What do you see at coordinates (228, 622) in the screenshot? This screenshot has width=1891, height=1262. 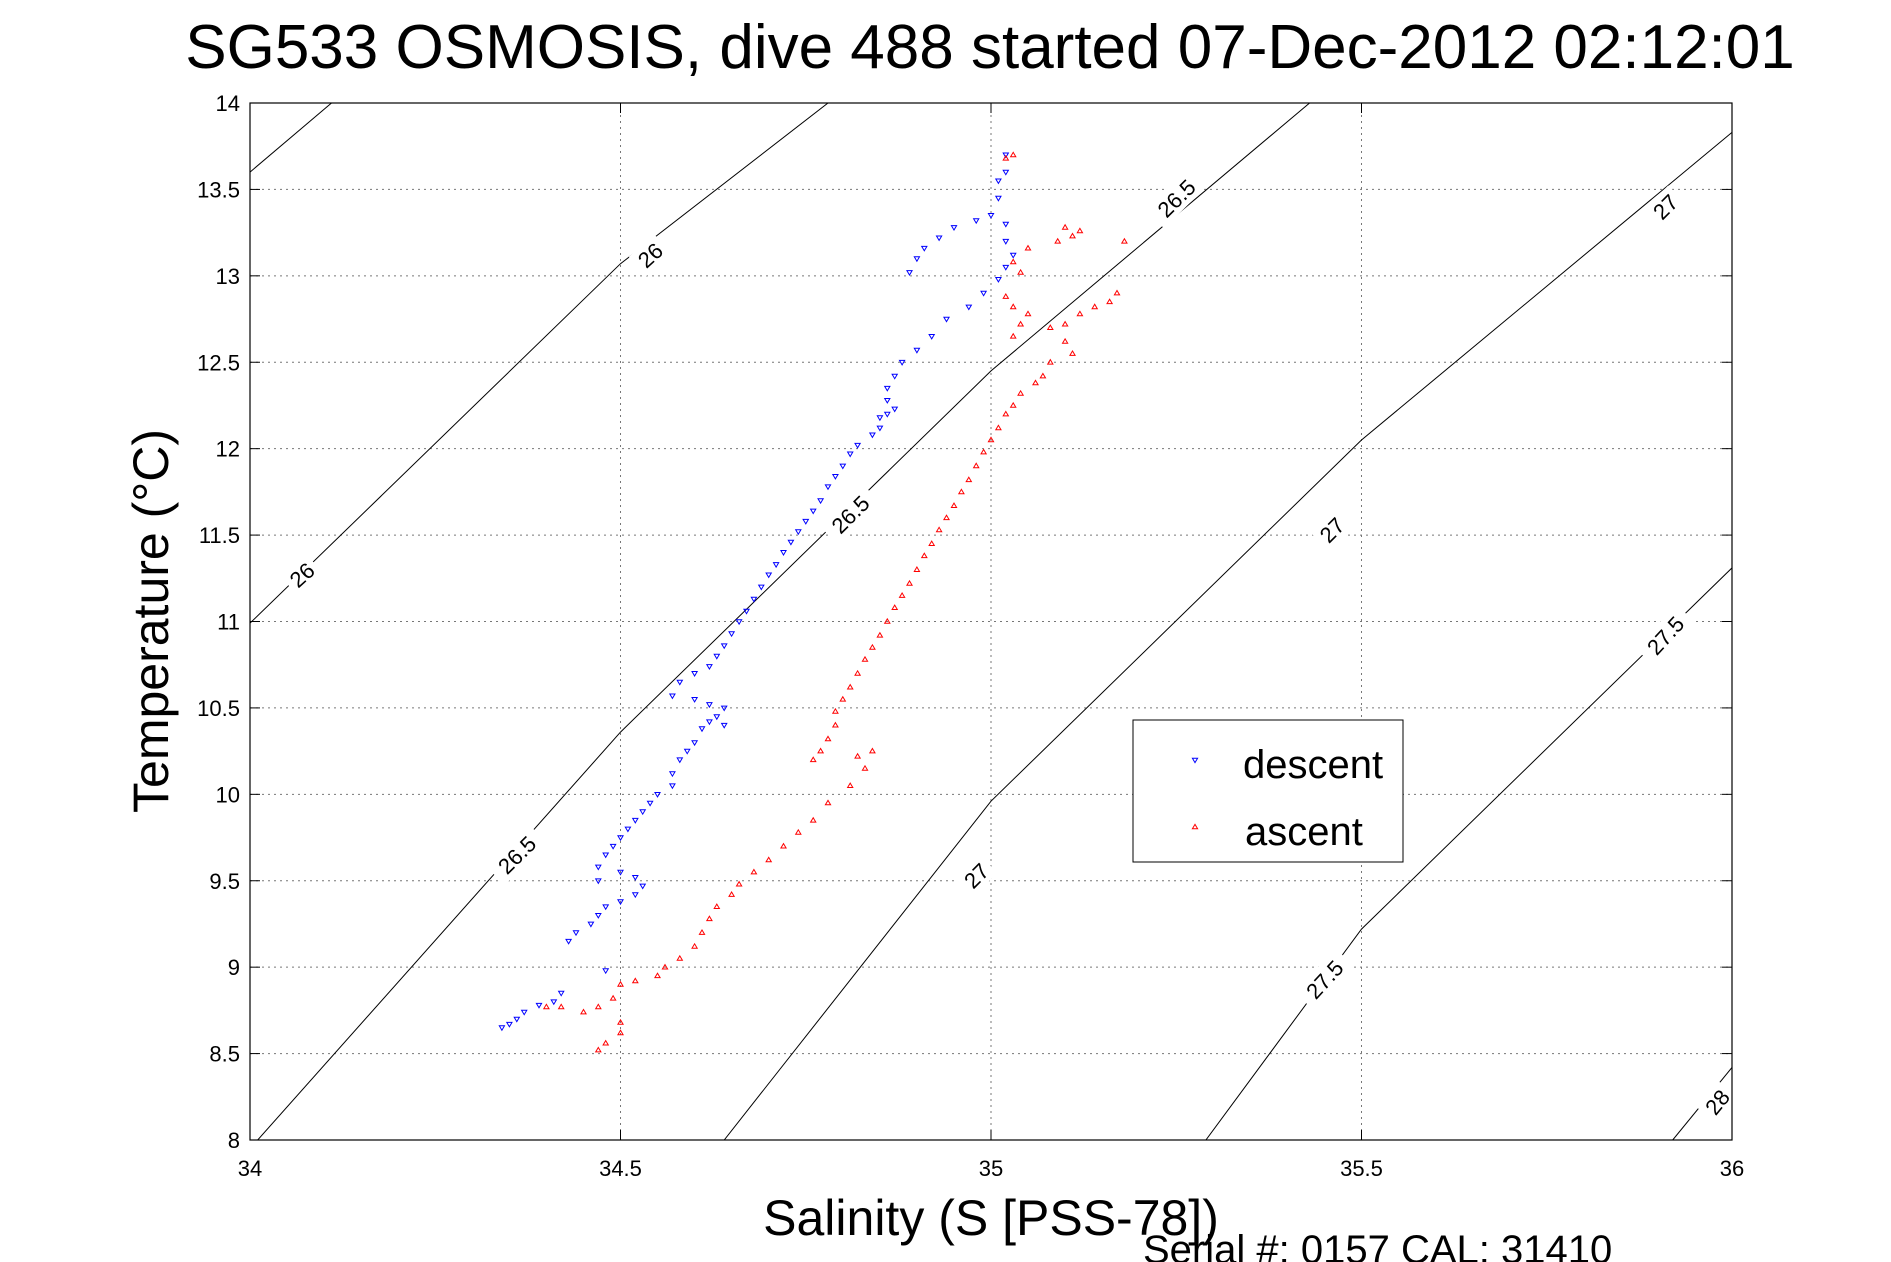 I see `y-tick-label: 11` at bounding box center [228, 622].